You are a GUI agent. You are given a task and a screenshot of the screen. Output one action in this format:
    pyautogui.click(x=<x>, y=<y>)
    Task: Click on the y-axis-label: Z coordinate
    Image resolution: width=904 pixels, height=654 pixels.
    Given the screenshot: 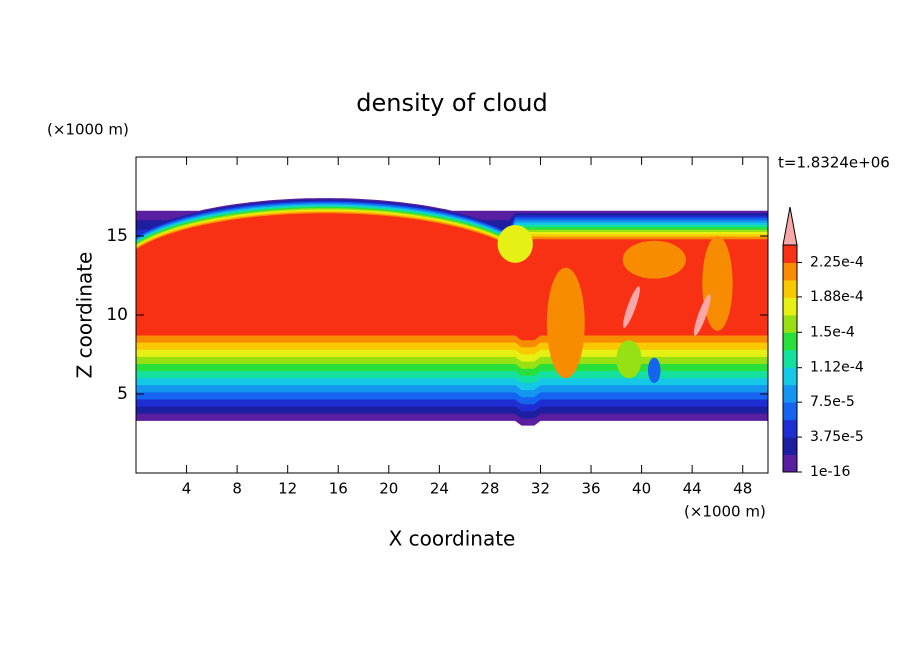 What is the action you would take?
    pyautogui.click(x=85, y=315)
    